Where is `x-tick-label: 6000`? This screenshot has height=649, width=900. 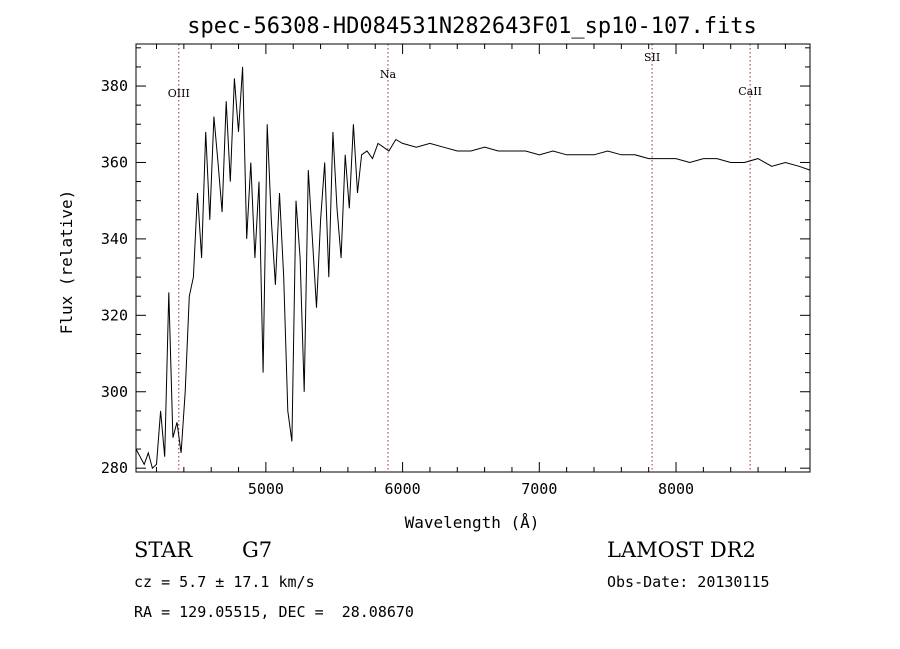 x-tick-label: 6000 is located at coordinates (403, 489).